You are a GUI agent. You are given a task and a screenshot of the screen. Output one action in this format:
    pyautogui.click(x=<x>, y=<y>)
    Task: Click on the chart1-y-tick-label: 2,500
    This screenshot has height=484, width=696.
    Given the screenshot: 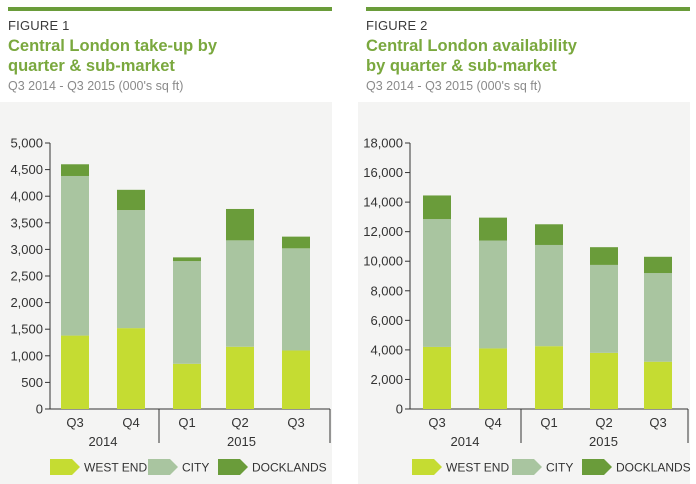 What is the action you would take?
    pyautogui.click(x=26, y=276)
    